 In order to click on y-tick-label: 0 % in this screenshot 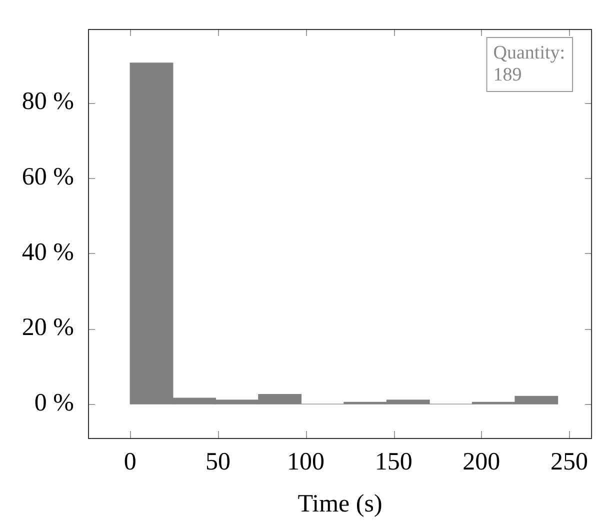, I will do `click(54, 403)`.